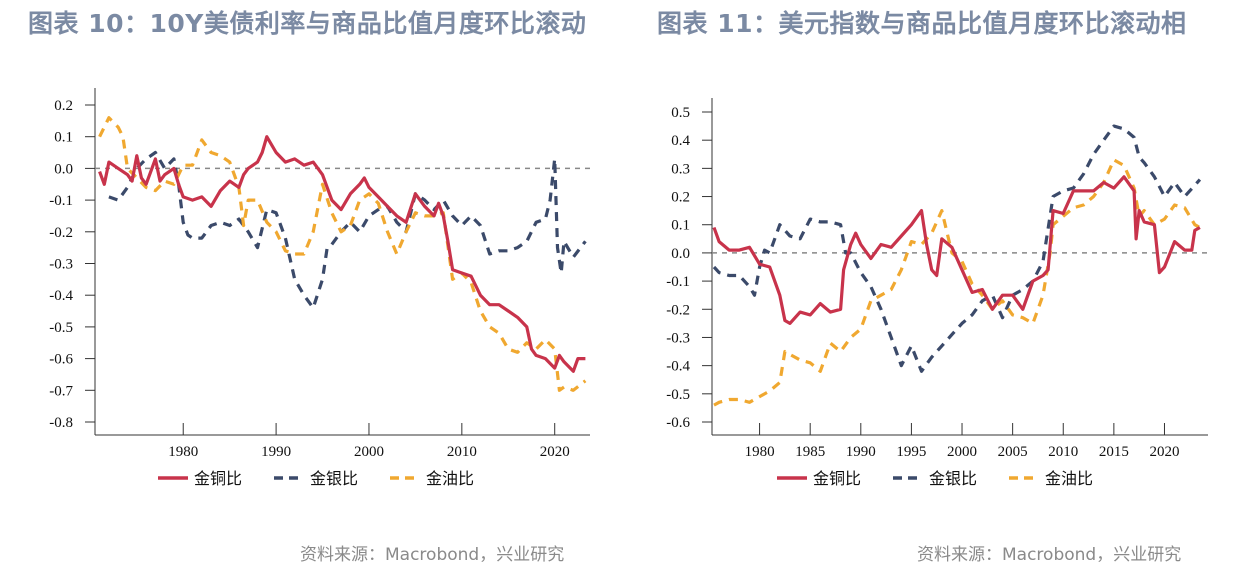  What do you see at coordinates (347, 230) in the screenshot?
I see `series-line-silver` at bounding box center [347, 230].